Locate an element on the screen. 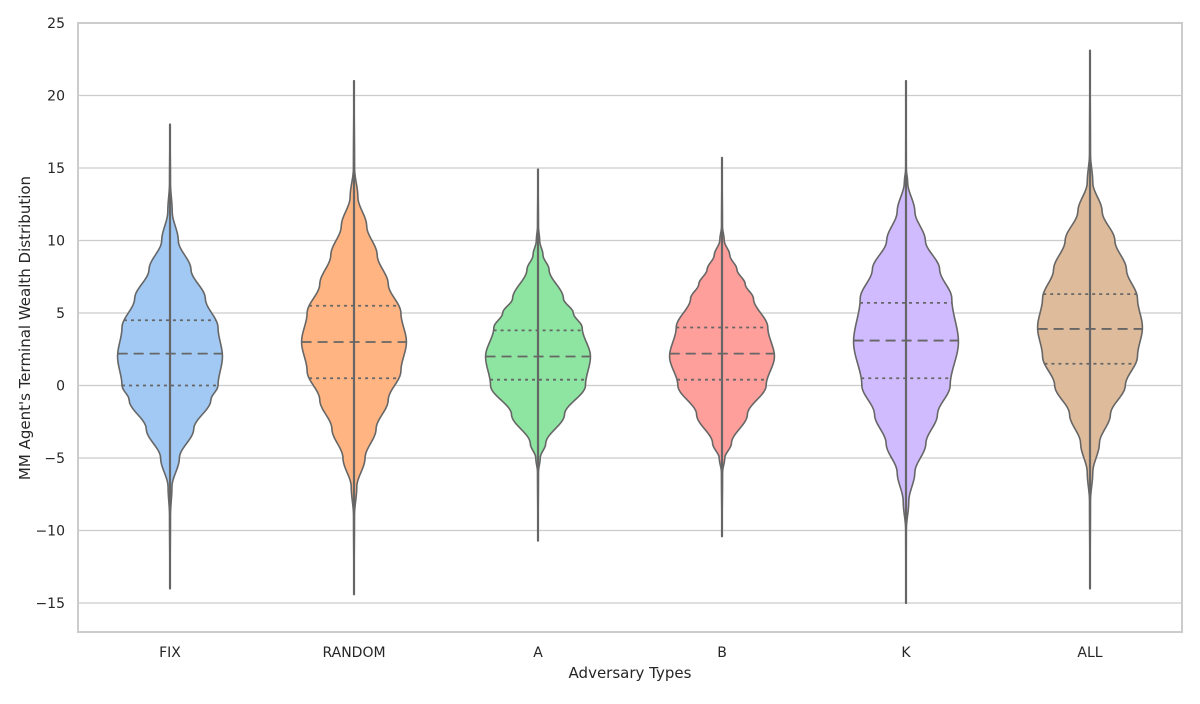 The width and height of the screenshot is (1200, 704). y-tick-label: 10 is located at coordinates (56, 242).